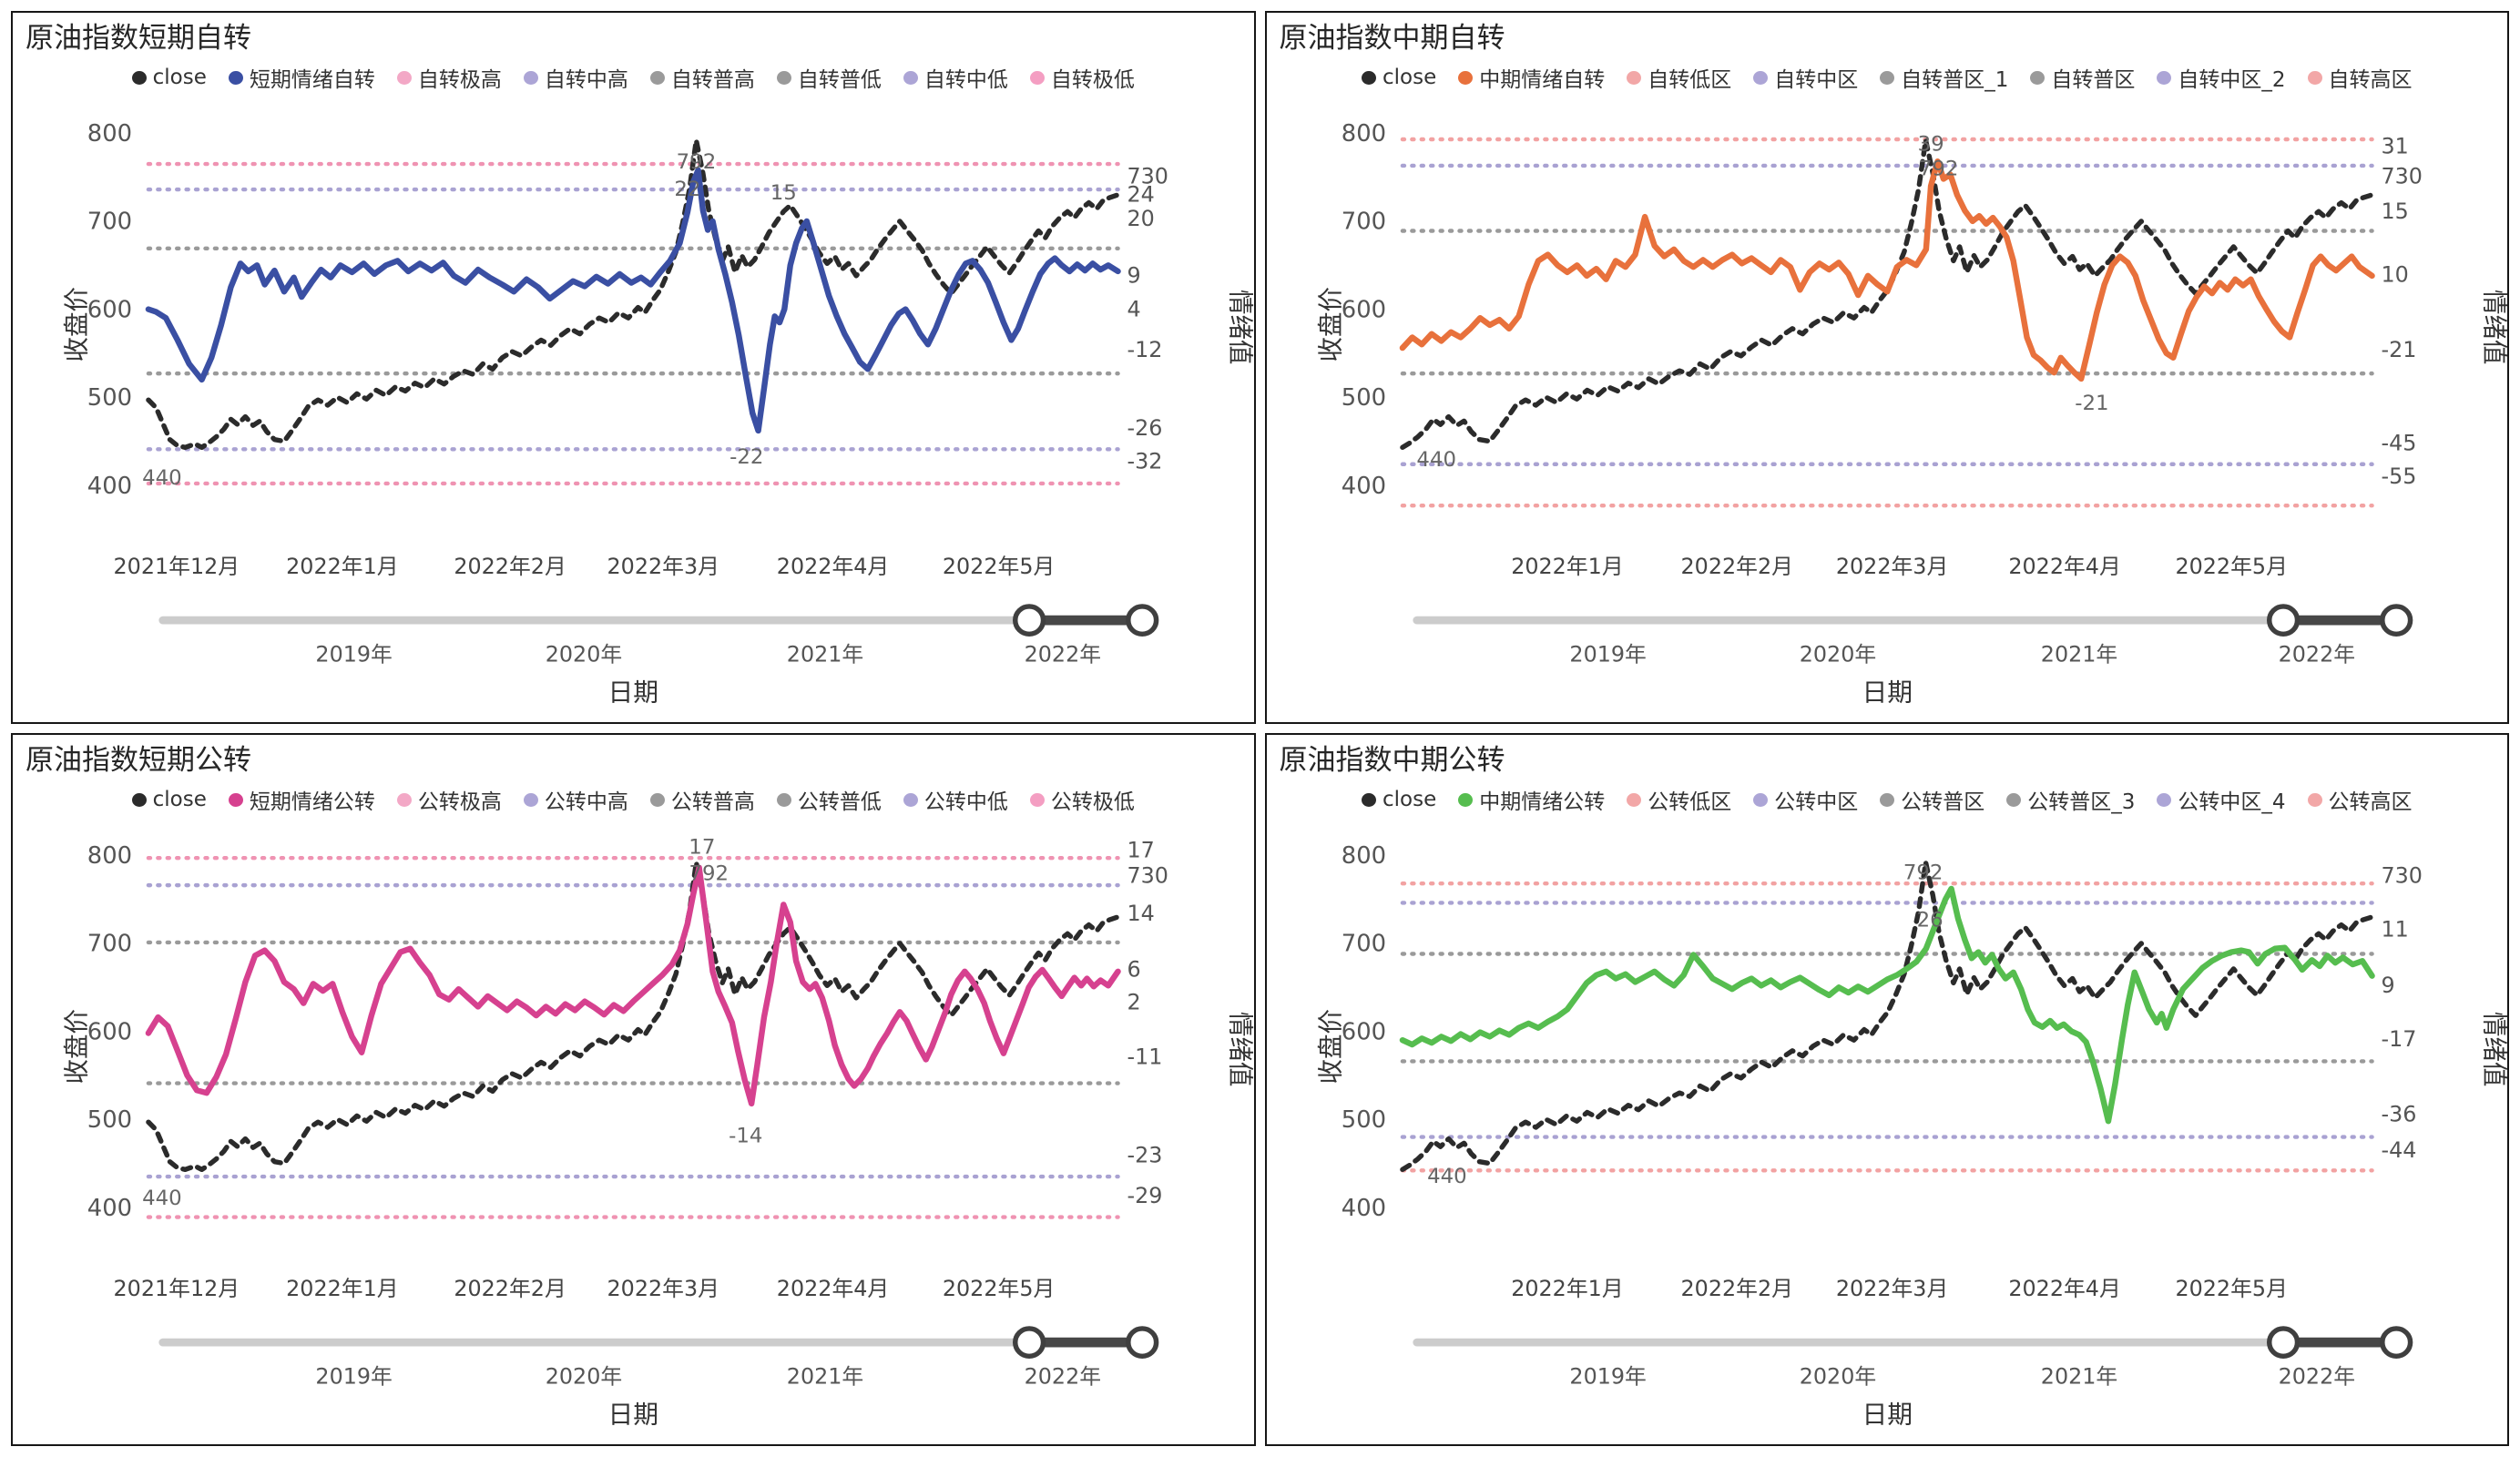 This screenshot has width=2520, height=1457. I want to click on legend-item-自转低区: 自转低区, so click(1679, 77).